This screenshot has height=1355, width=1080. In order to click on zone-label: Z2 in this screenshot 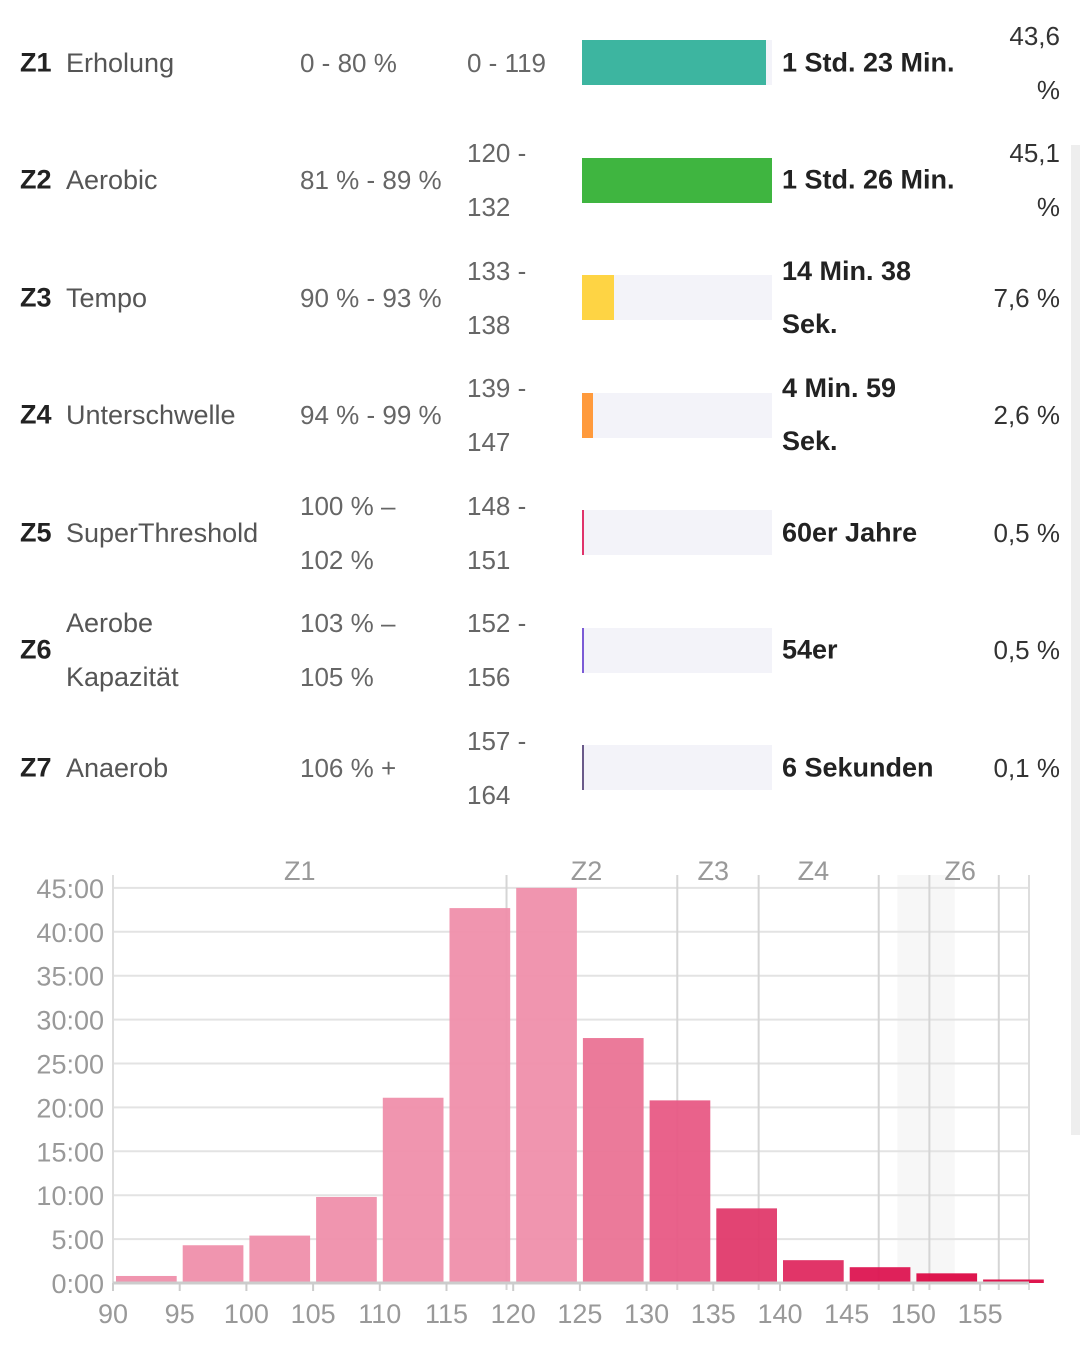, I will do `click(587, 871)`.